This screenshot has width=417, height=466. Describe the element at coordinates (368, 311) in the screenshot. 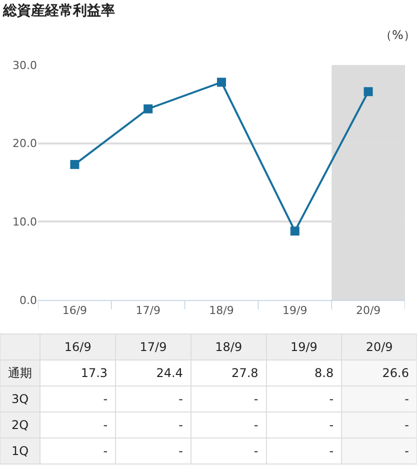

I see `x-tick-label: 20/9` at that location.